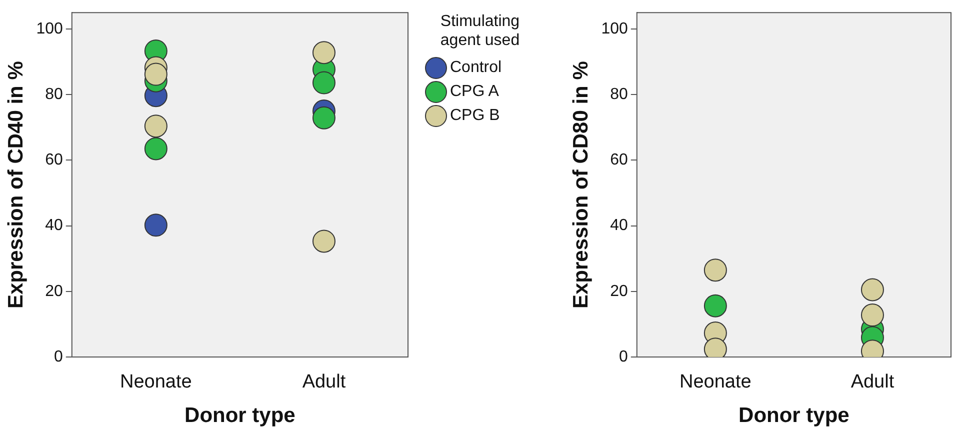 Image resolution: width=963 pixels, height=437 pixels. I want to click on y-axis-title: Expression of CD40 in %, so click(16, 184).